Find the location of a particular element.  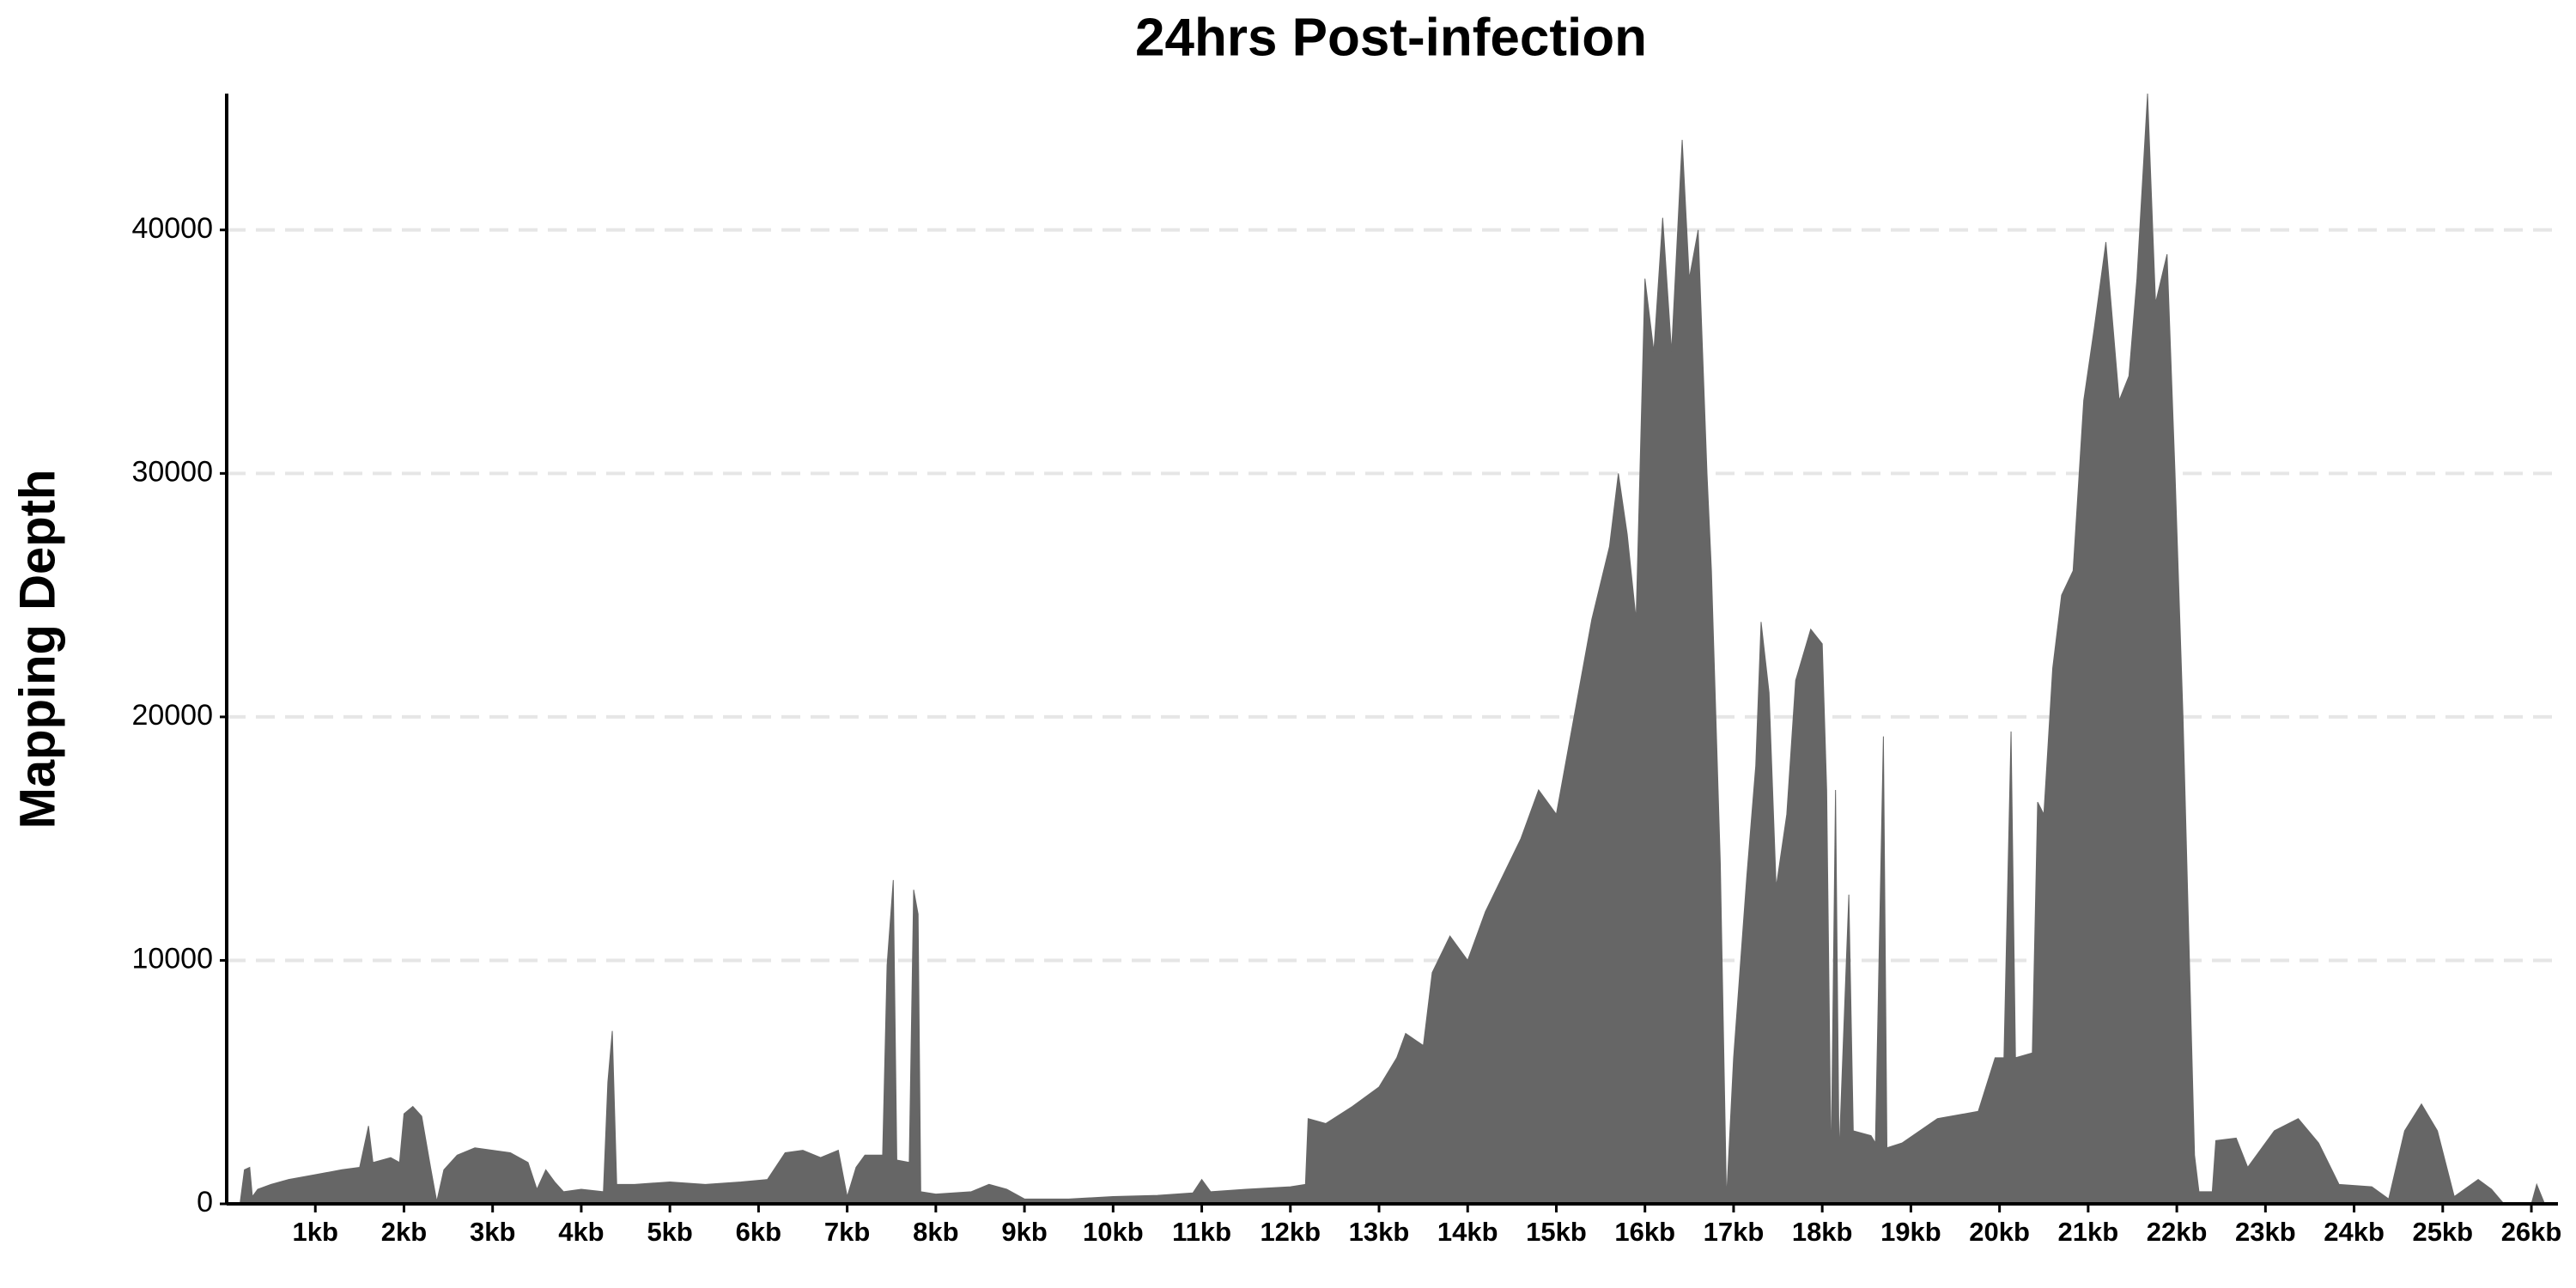

x-tick-label: 15kb is located at coordinates (1557, 1232).